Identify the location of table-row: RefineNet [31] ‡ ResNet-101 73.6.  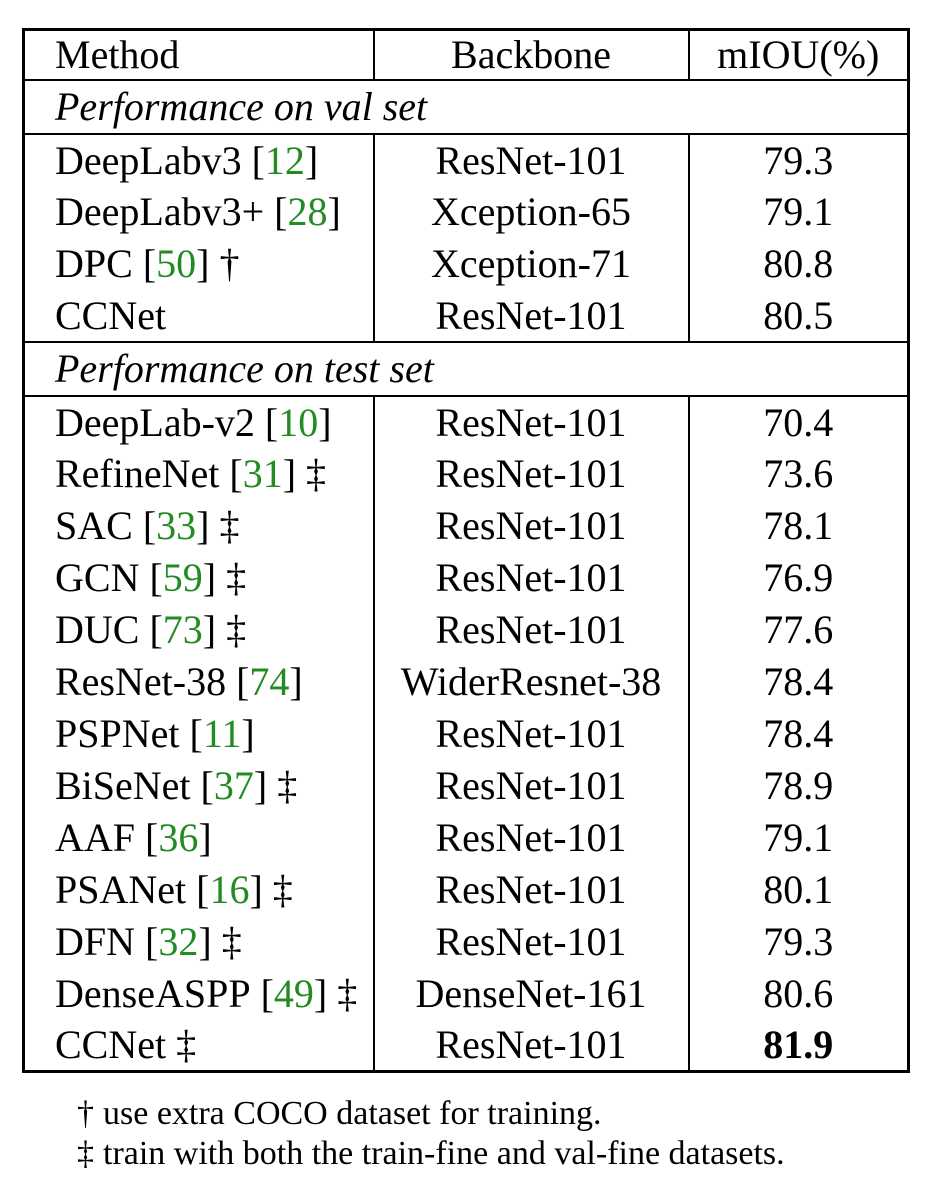
(466, 473).